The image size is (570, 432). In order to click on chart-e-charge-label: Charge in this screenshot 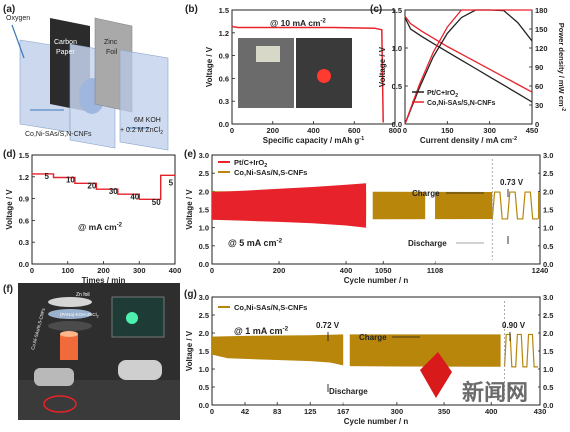, I will do `click(426, 193)`.